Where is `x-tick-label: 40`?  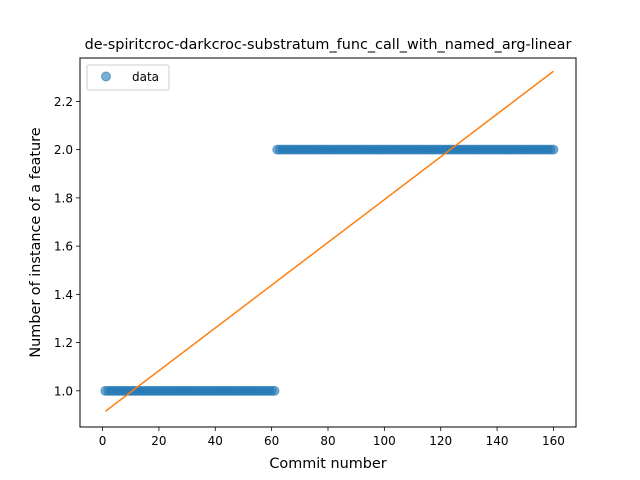
x-tick-label: 40 is located at coordinates (215, 441).